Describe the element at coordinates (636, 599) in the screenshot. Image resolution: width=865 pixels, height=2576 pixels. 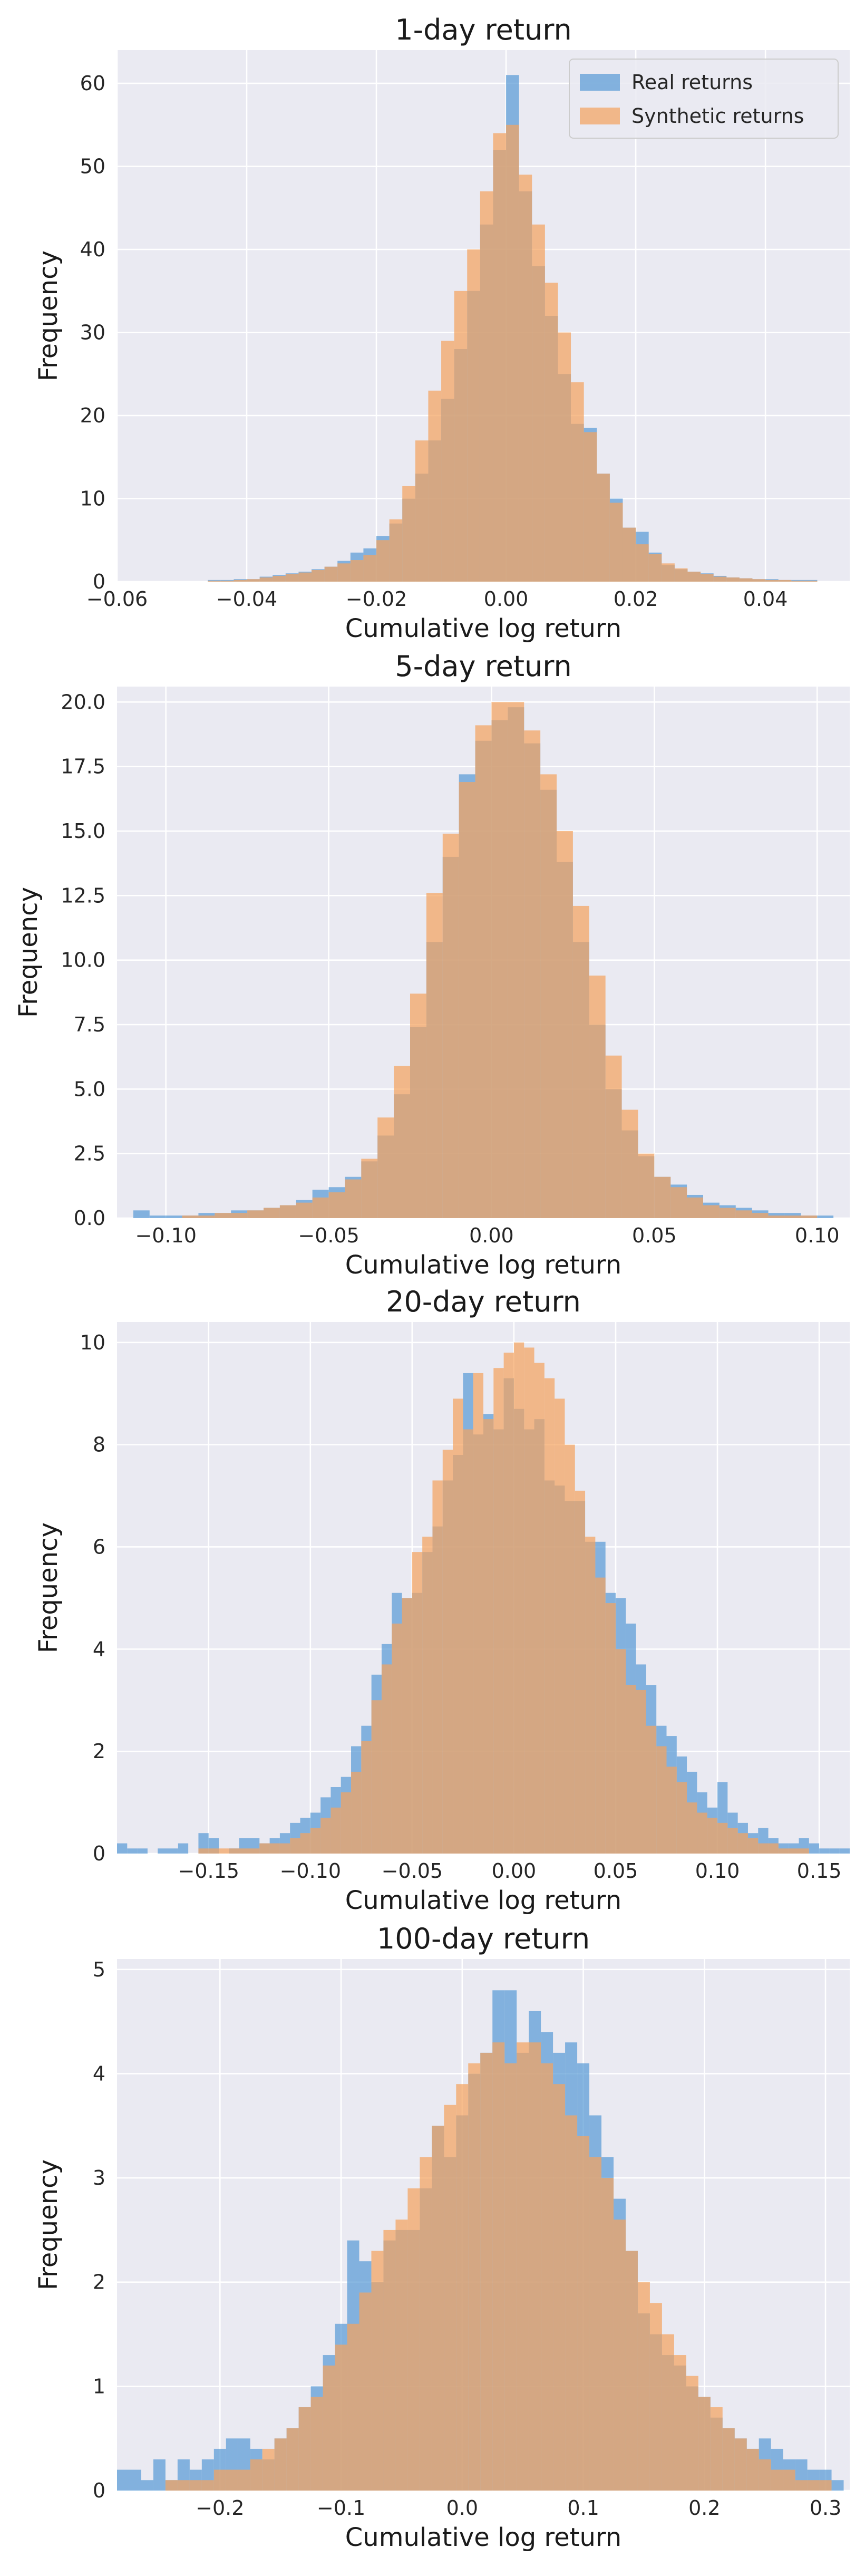
I see `x-tick-label: 0.02` at that location.